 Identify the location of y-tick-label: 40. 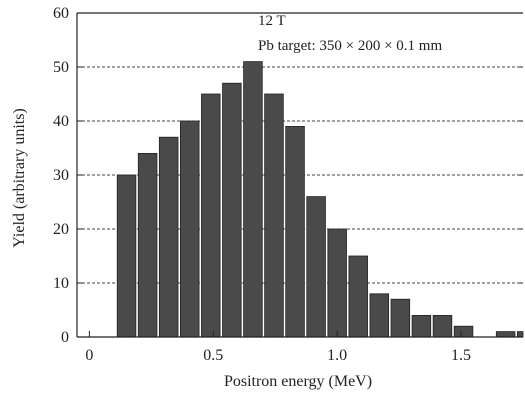
(61, 121).